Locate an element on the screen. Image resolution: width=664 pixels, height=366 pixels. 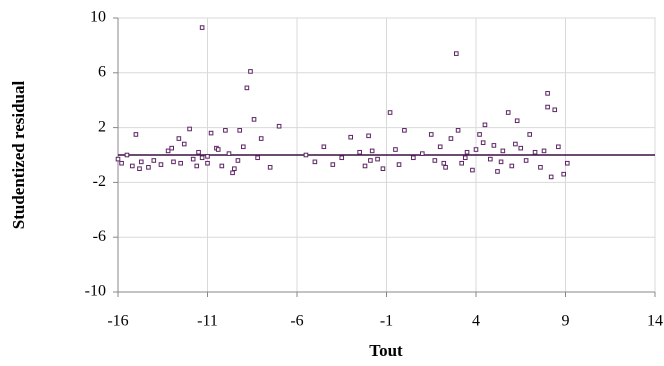
y-tick-label: 2 is located at coordinates (102, 126).